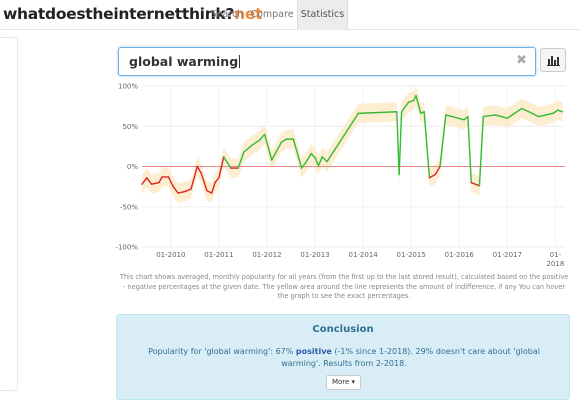 The width and height of the screenshot is (580, 409). What do you see at coordinates (353, 382) in the screenshot?
I see `caret-down-icon: ▾` at bounding box center [353, 382].